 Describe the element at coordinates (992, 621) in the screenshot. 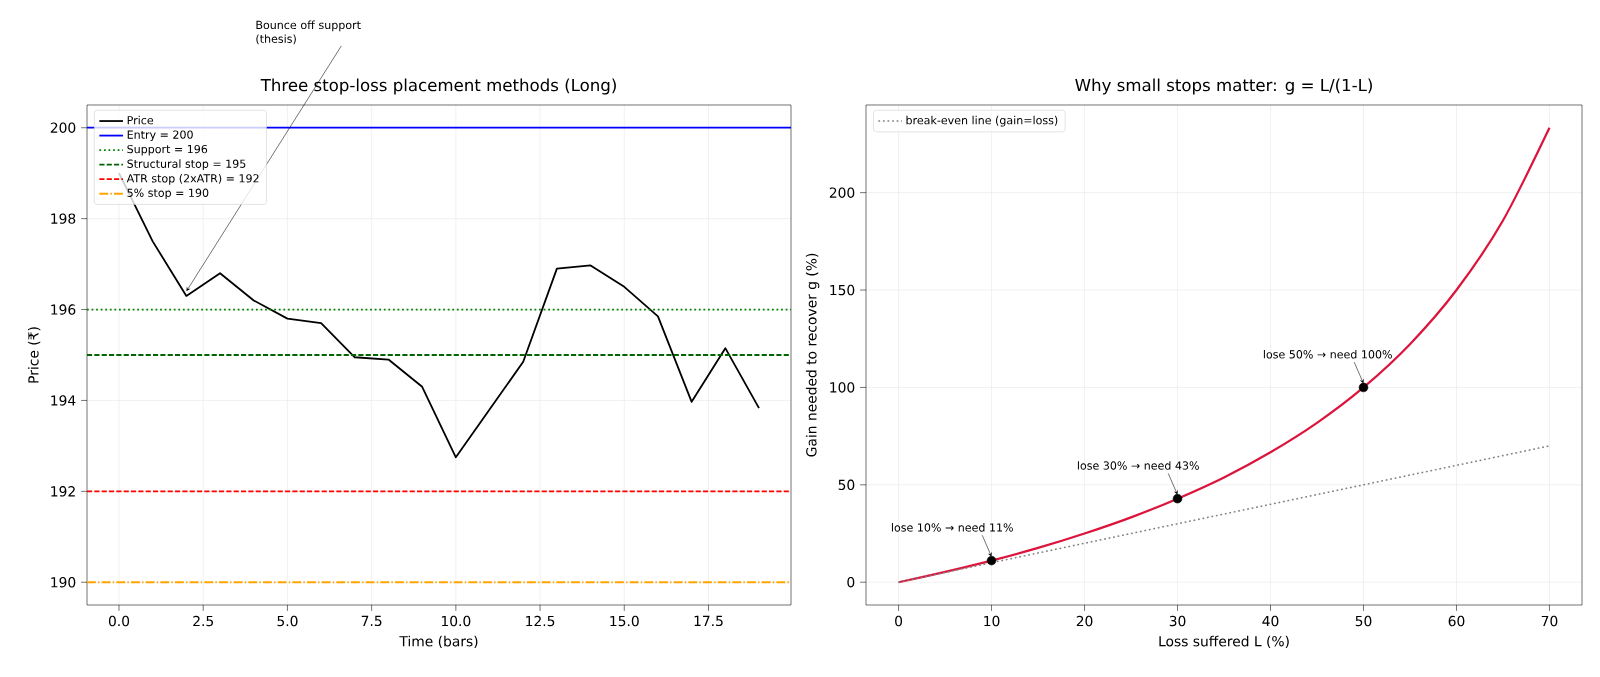

I see `x-tick-label: 10` at that location.